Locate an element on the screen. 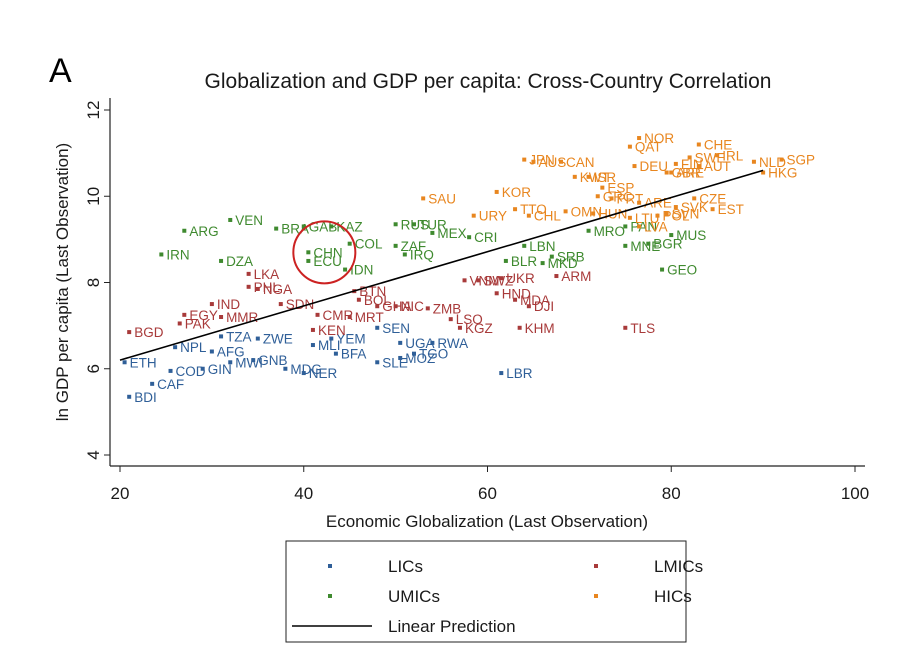 This screenshot has height=669, width=900. umics-point-irq is located at coordinates (404, 254).